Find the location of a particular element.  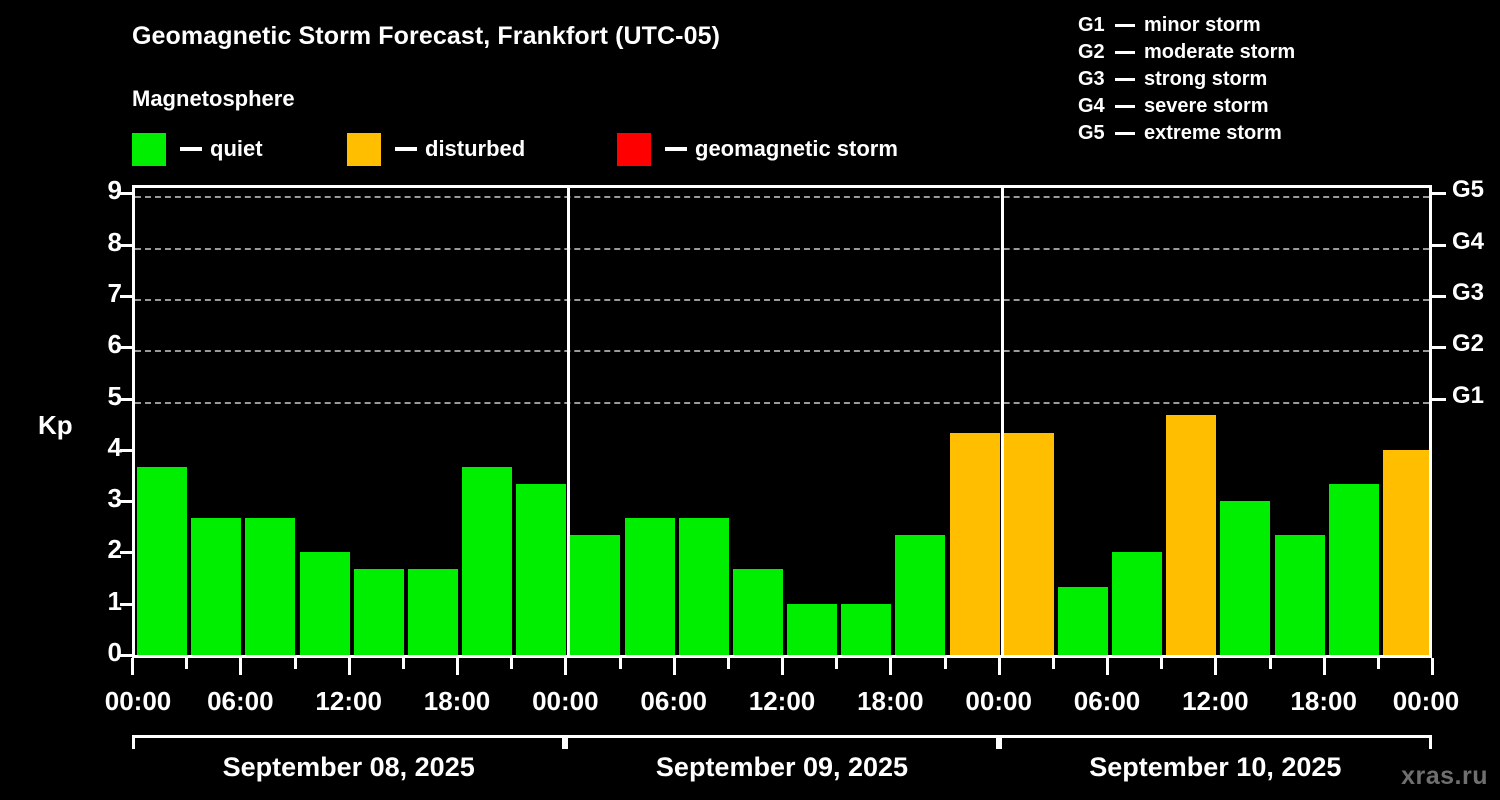

legend-swatch-quiet is located at coordinates (149, 149).